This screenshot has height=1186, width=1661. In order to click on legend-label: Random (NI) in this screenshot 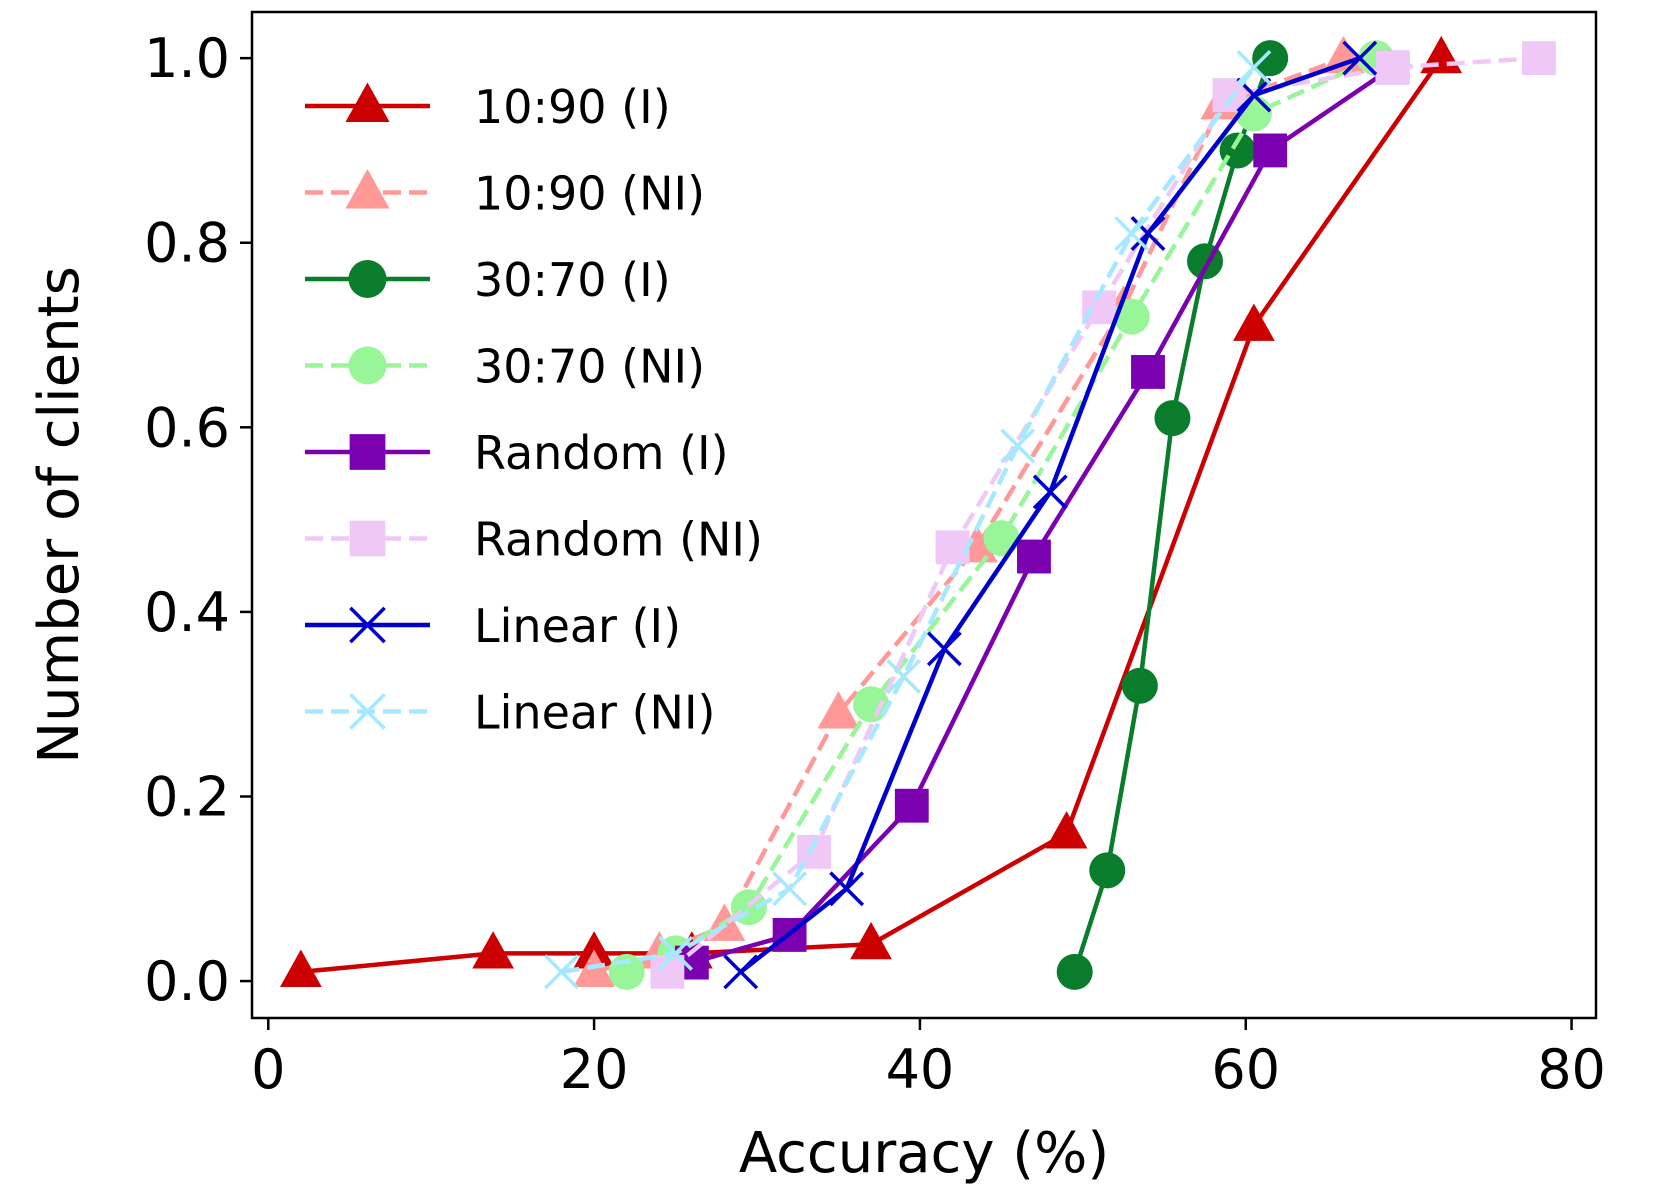, I will do `click(618, 540)`.